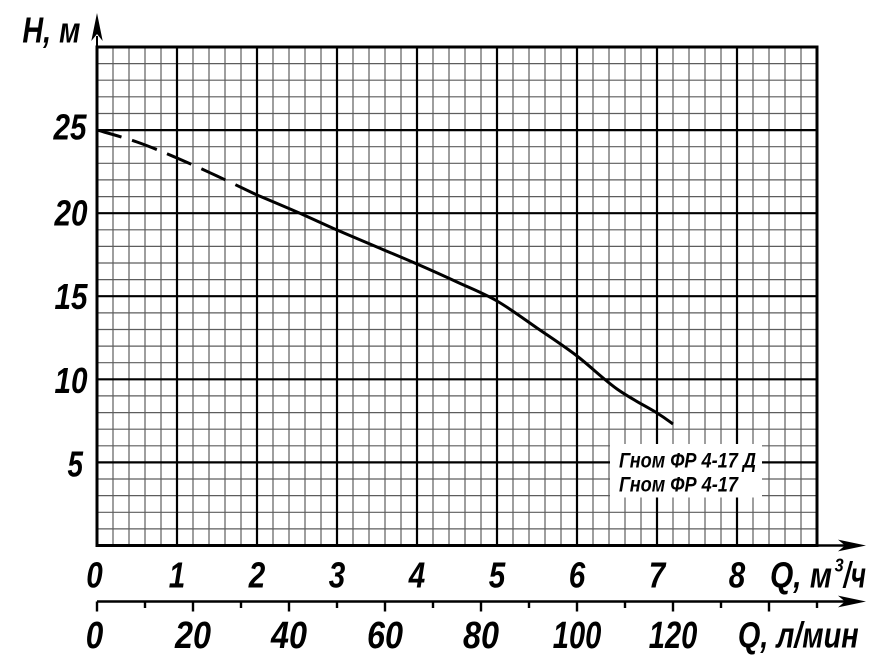  What do you see at coordinates (687, 460) in the screenshot?
I see `svg-text: Гном ФР 4-17 Д` at bounding box center [687, 460].